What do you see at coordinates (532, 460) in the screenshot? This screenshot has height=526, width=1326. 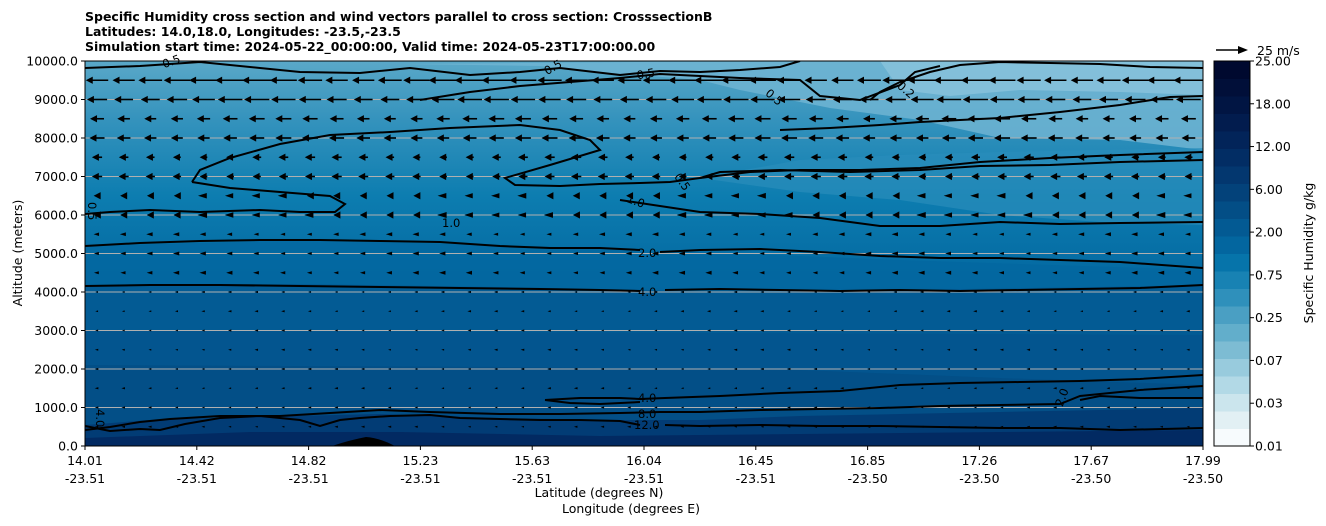 I see `x-tick-label-lat: 15.63` at bounding box center [532, 460].